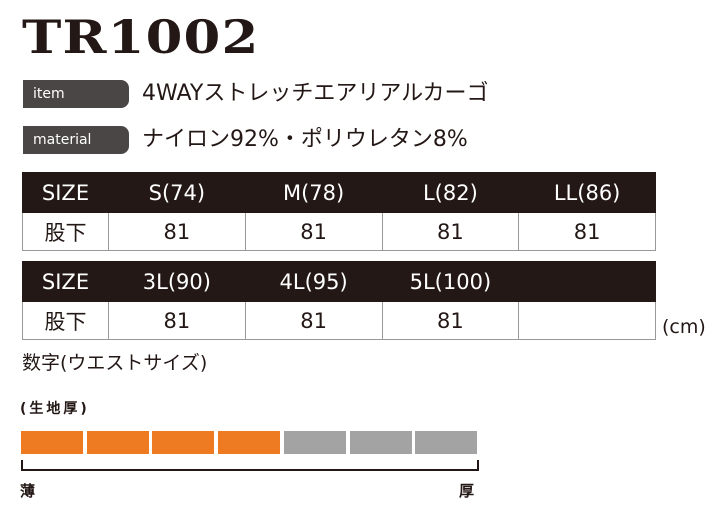  I want to click on thickness-label: (生地厚), so click(55, 409).